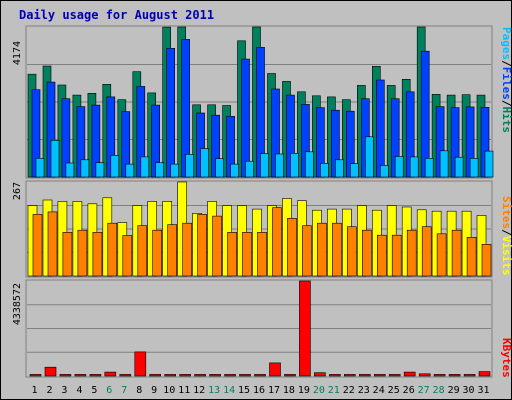  Describe the element at coordinates (506, 212) in the screenshot. I see `legend-item: Sites` at that location.